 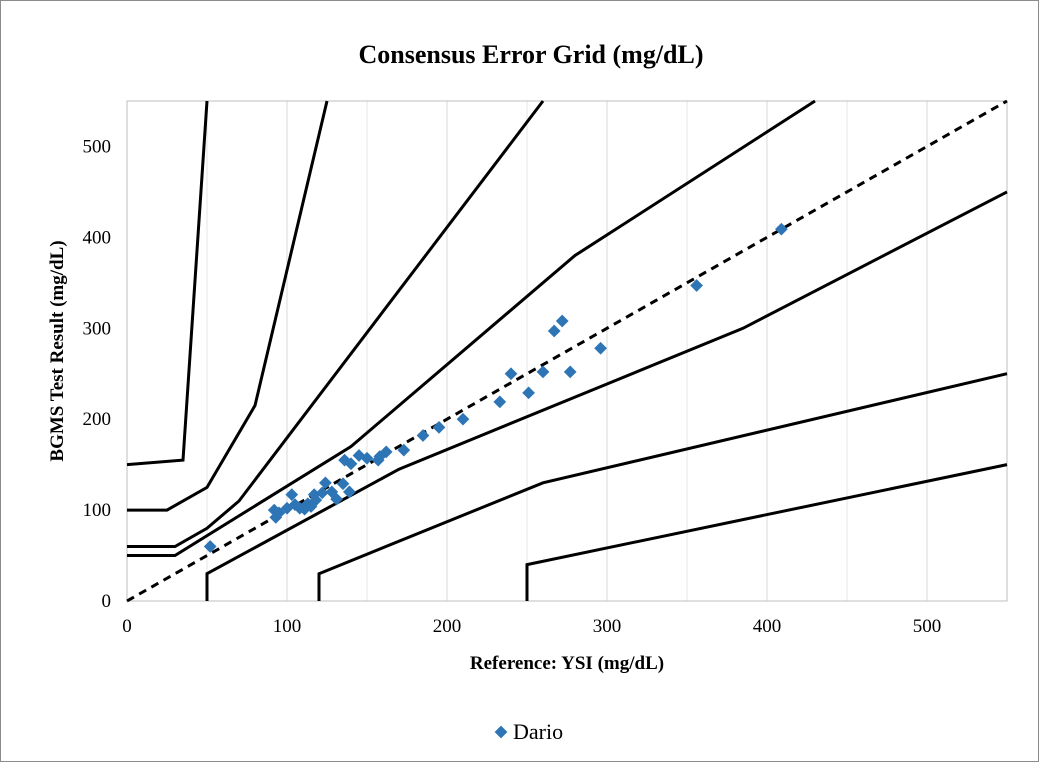 What do you see at coordinates (97, 328) in the screenshot?
I see `y-tick-label: 300` at bounding box center [97, 328].